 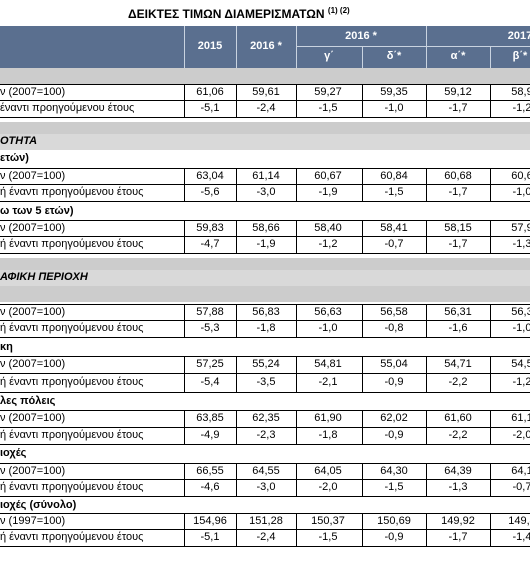 I want to click on table-cell: -3,5, so click(x=266, y=382).